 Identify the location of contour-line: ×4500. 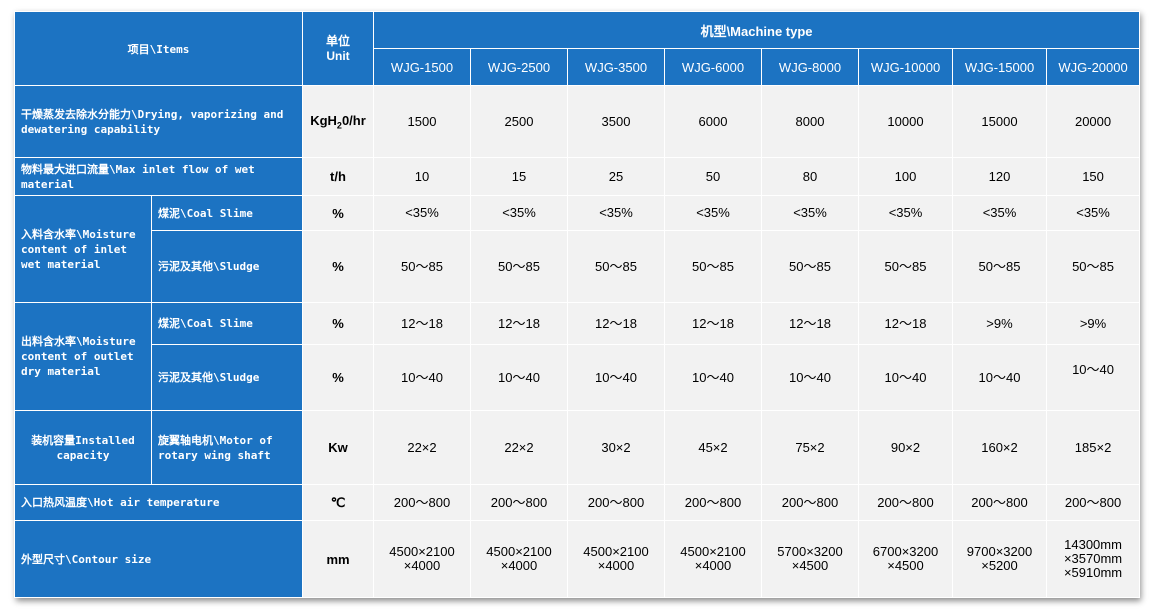
(810, 565).